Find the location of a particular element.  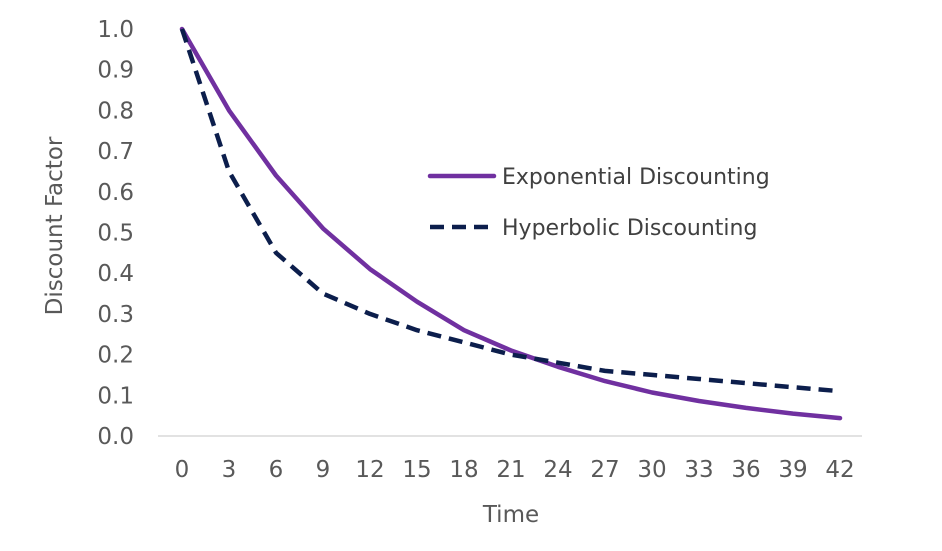

x-tick-label: 21 is located at coordinates (510, 470).